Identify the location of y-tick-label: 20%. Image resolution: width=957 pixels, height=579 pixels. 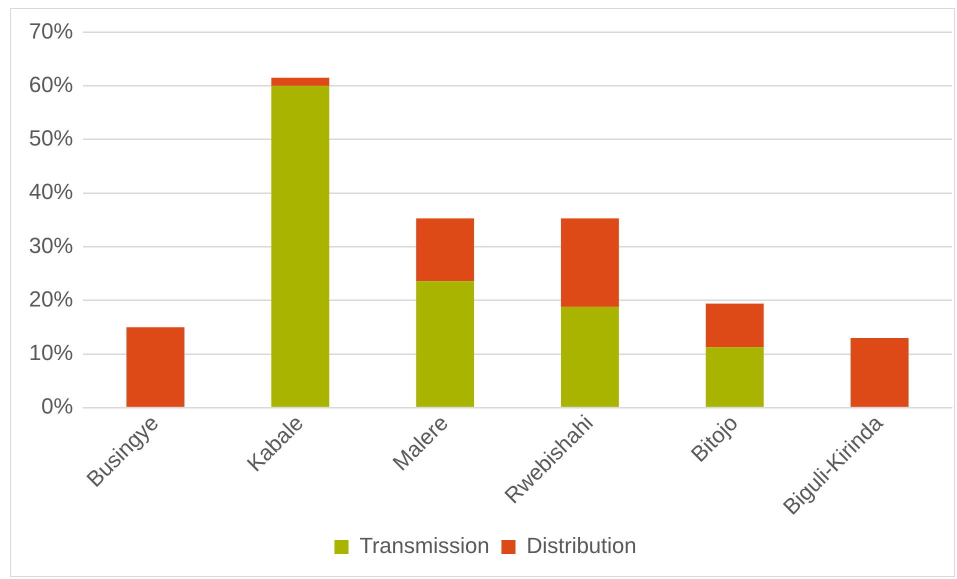
(51, 299).